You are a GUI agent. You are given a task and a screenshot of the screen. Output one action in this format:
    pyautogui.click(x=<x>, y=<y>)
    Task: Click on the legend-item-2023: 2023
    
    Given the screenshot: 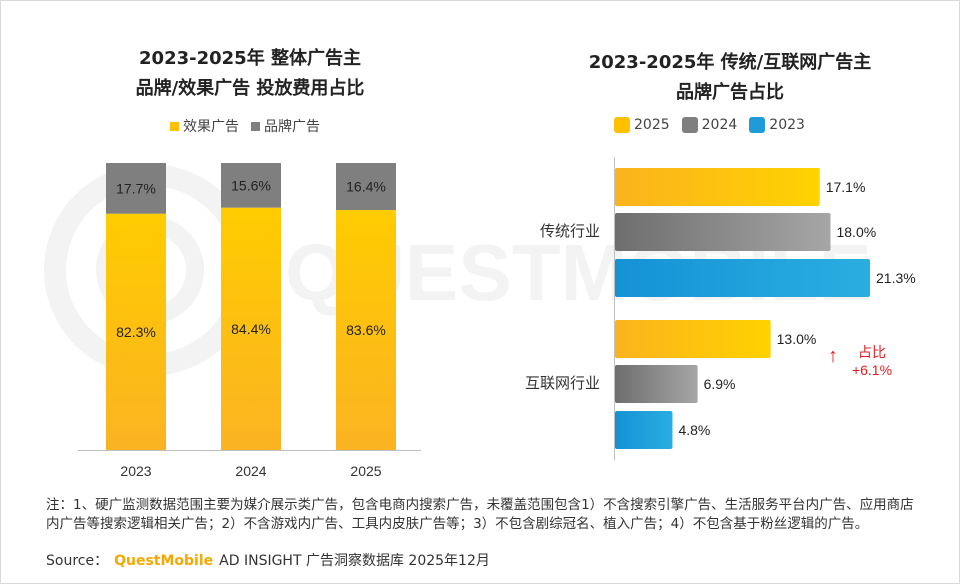 What is the action you would take?
    pyautogui.click(x=777, y=125)
    